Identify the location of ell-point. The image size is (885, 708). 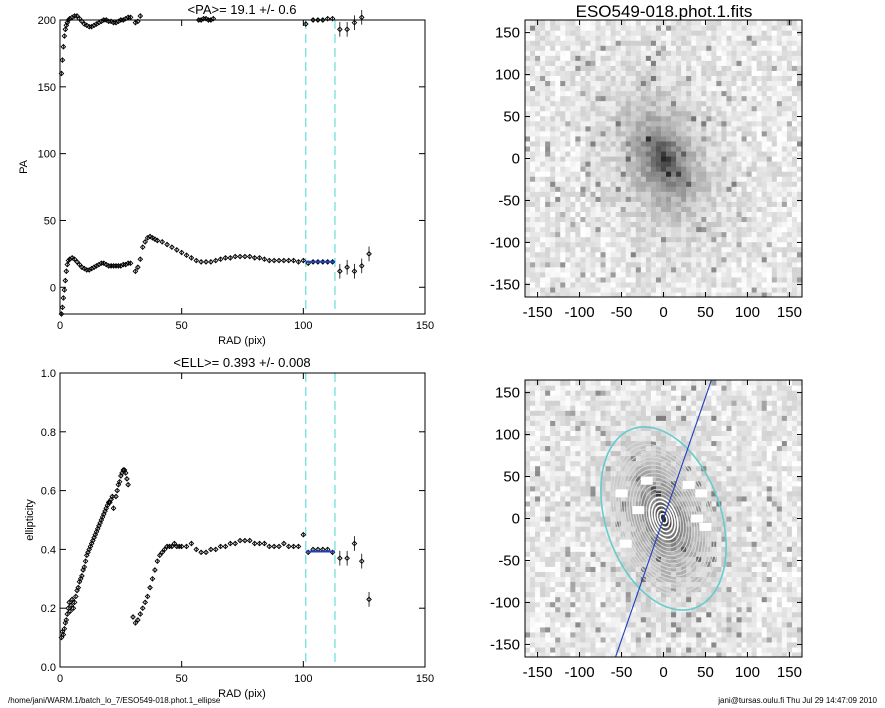
(77, 590).